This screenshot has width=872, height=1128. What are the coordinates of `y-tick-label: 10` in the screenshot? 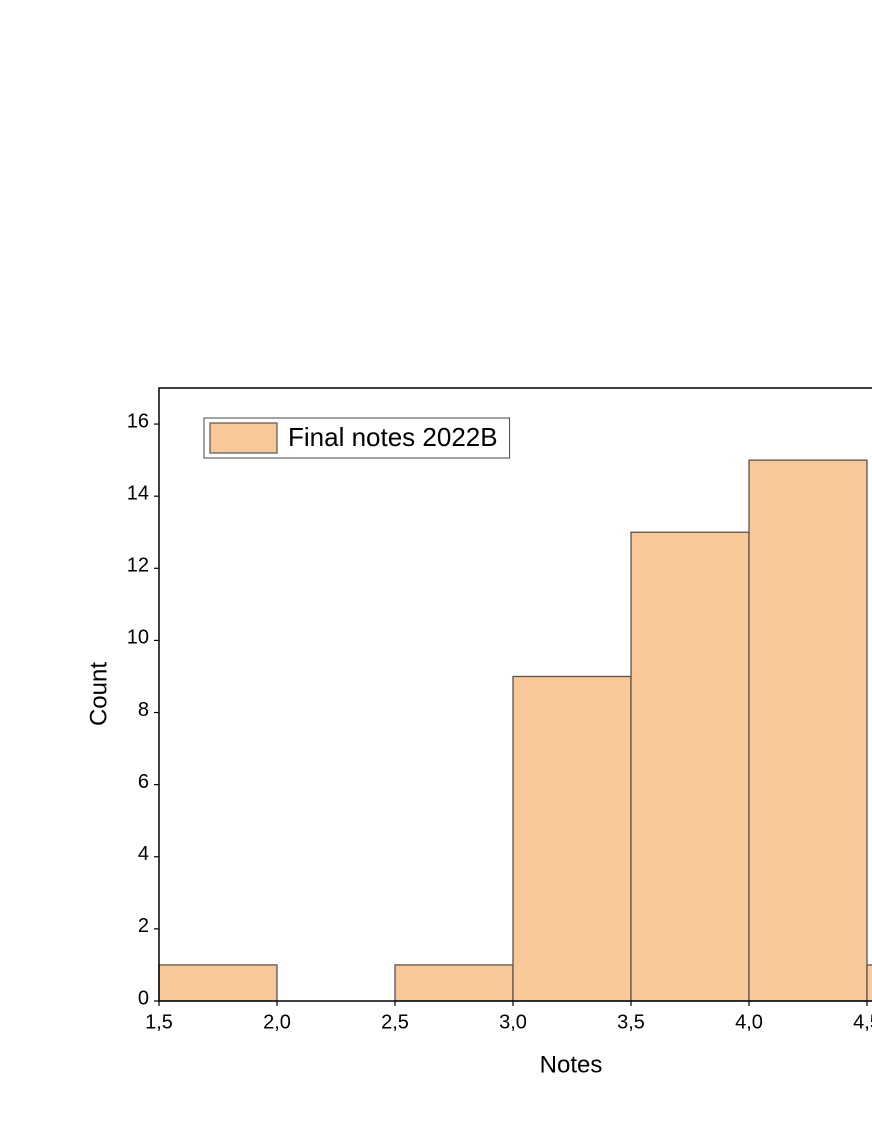 It's located at (138, 638).